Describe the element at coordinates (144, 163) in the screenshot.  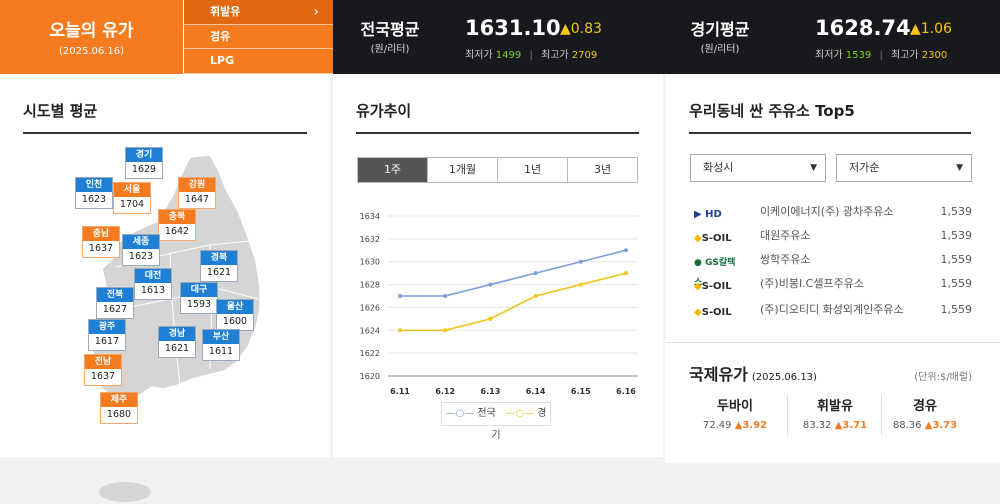
I see `region-chip: 경기 1629` at that location.